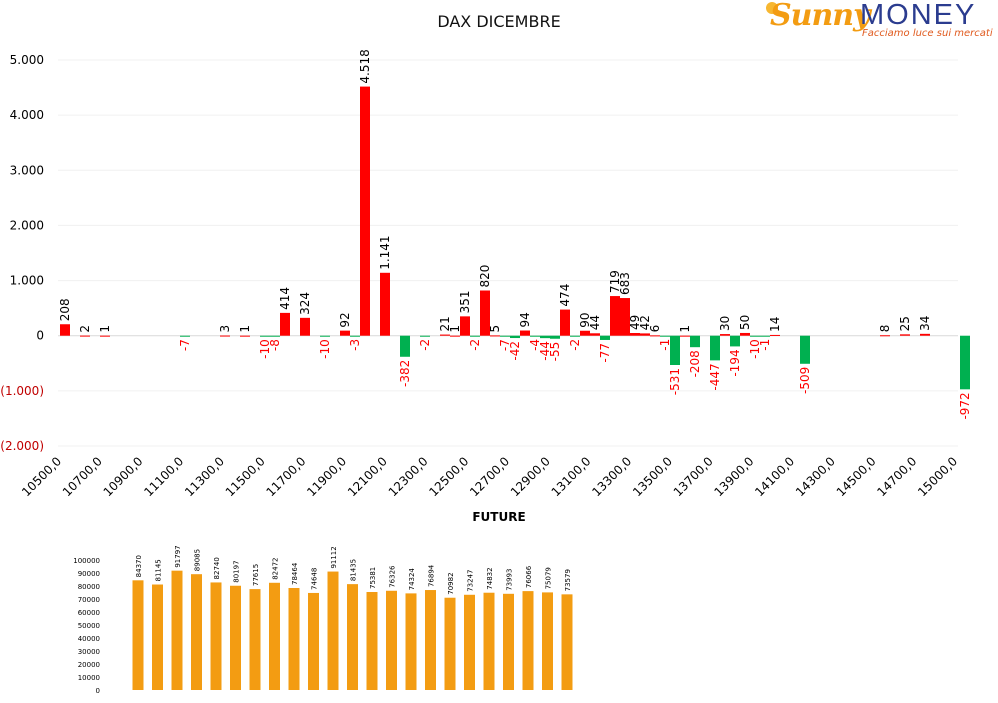  Describe the element at coordinates (615, 281) in the screenshot. I see `data-label: 719` at that location.